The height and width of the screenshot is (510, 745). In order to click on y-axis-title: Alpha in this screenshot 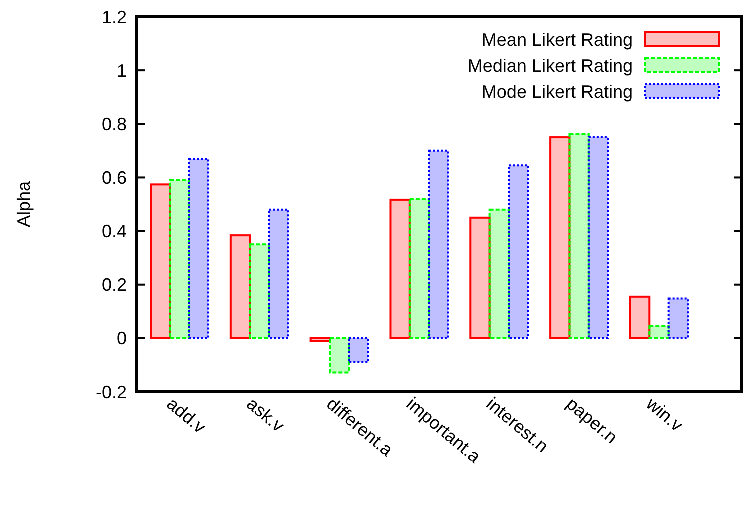, I will do `click(24, 204)`.